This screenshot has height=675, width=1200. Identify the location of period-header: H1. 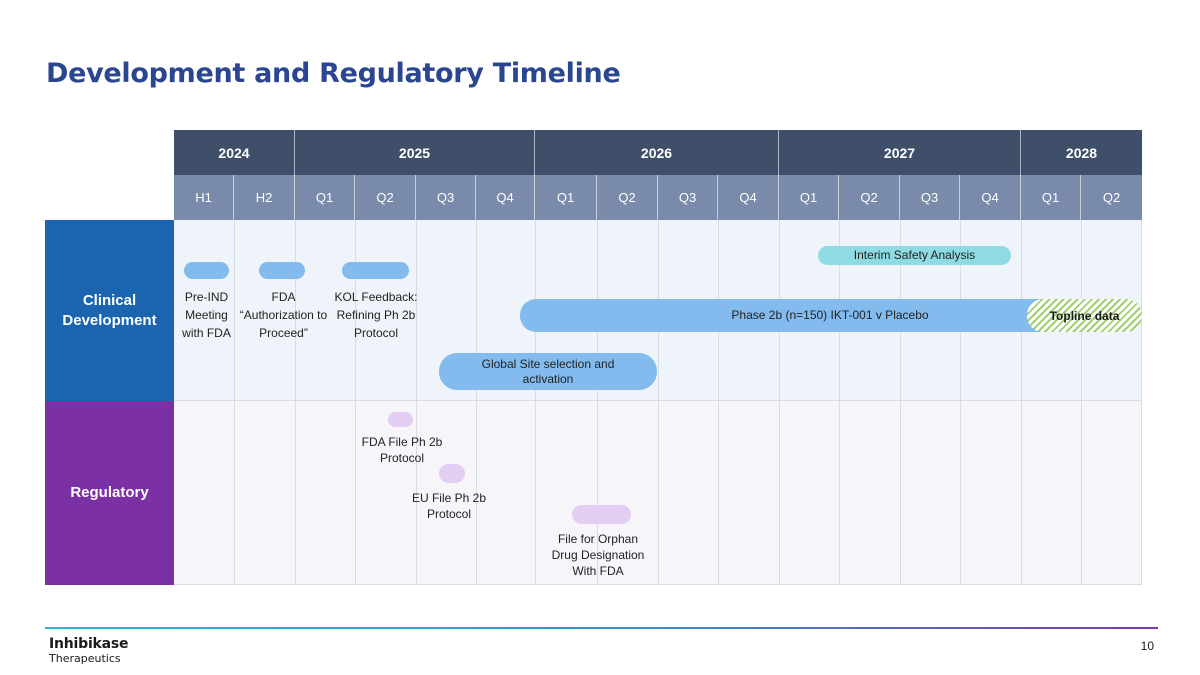
(204, 197).